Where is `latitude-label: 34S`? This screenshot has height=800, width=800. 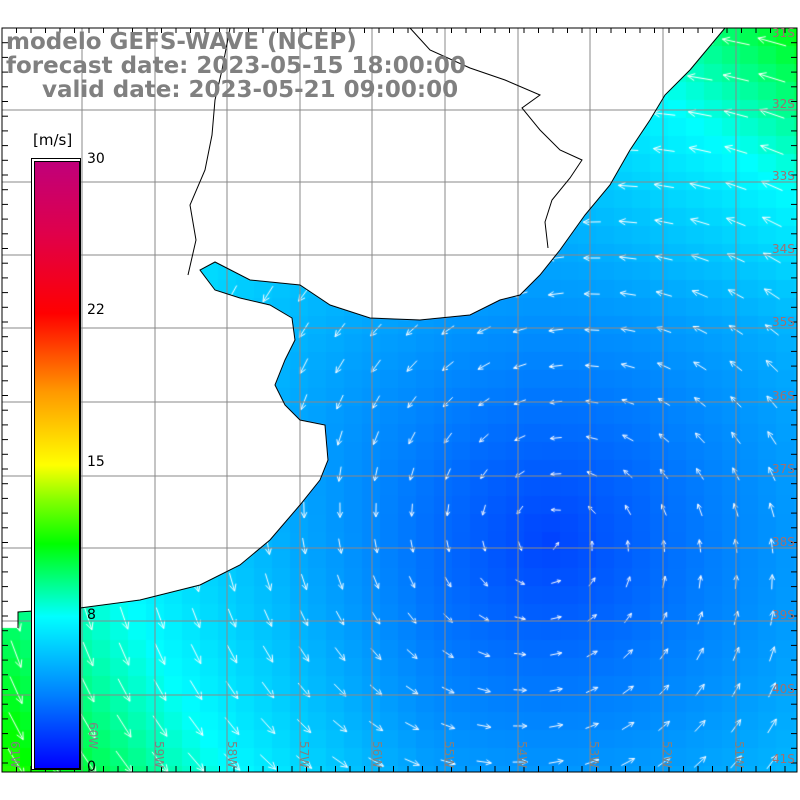
latitude-label: 34S is located at coordinates (783, 249).